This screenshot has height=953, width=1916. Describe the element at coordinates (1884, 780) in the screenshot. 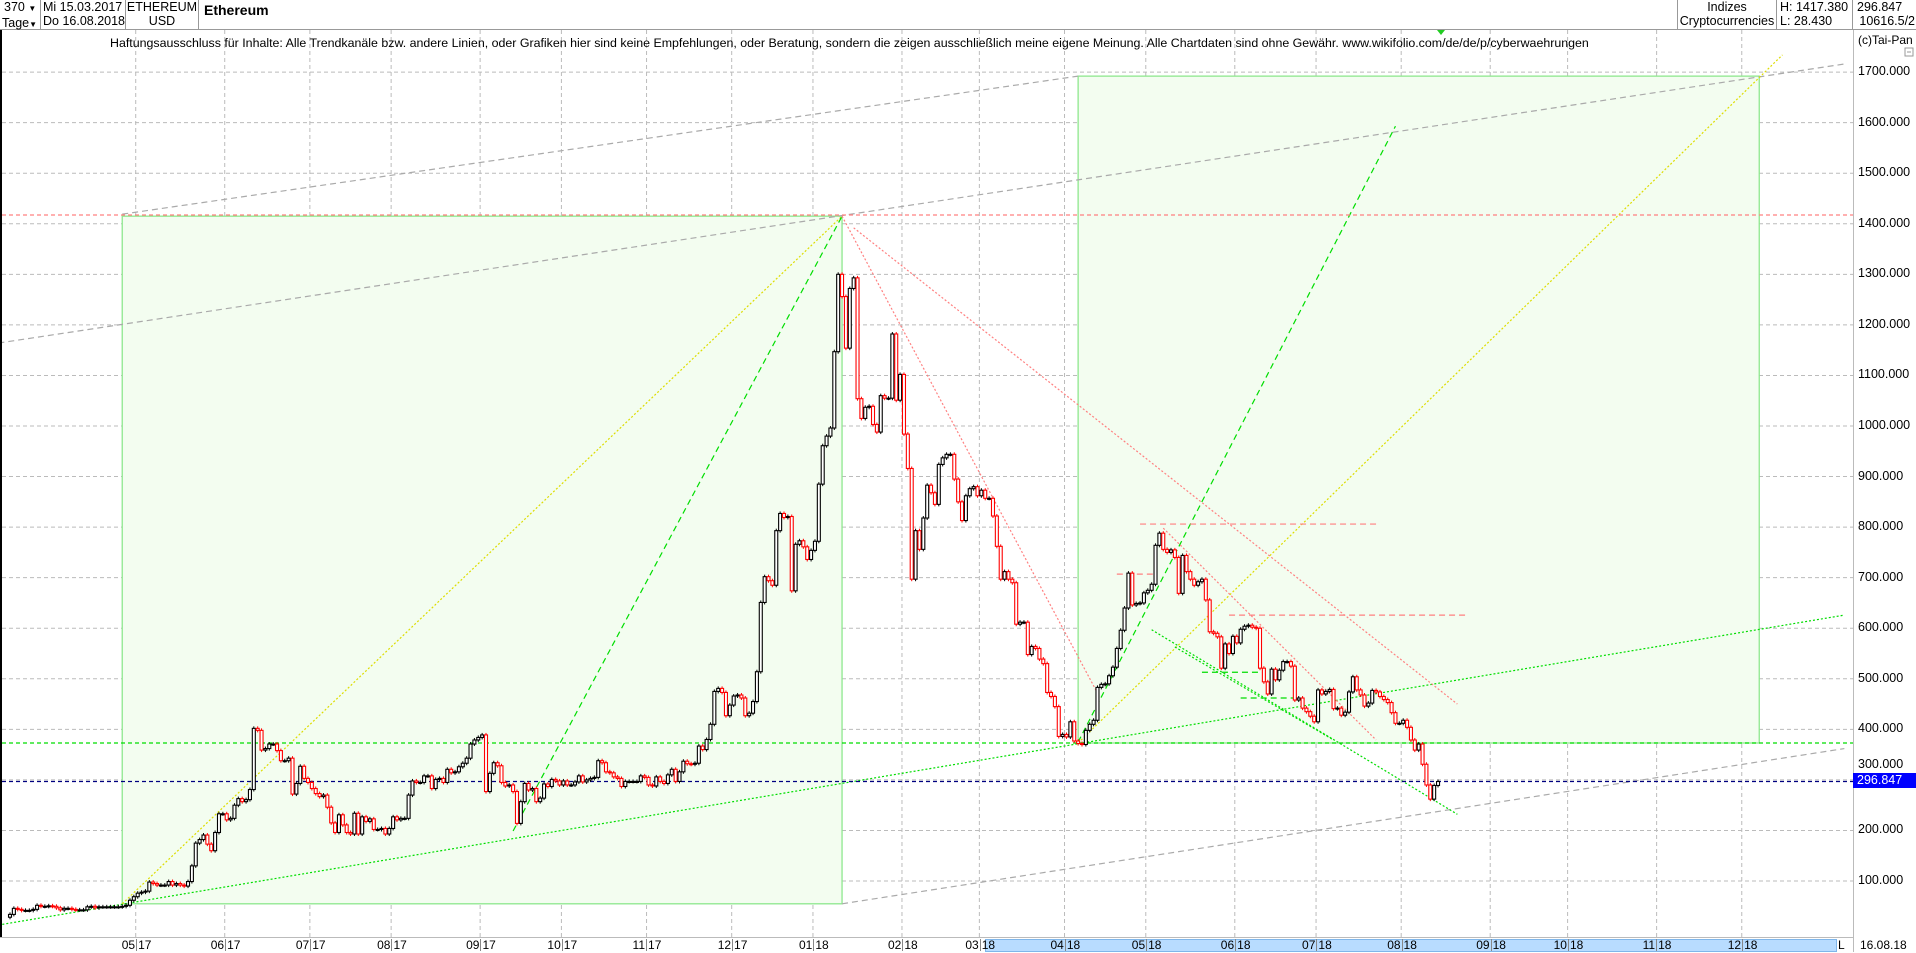

I see `last-price-tag: 296.847` at that location.